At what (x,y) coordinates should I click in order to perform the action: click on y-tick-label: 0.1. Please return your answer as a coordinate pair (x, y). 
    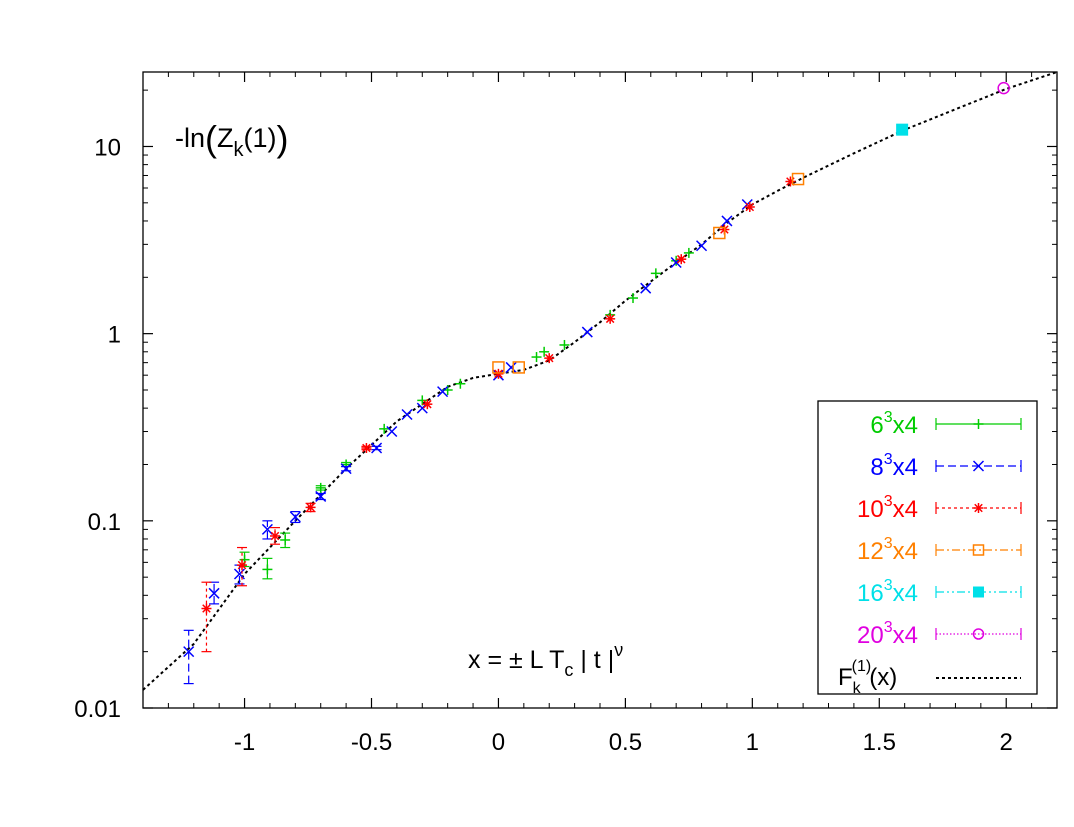
    Looking at the image, I should click on (104, 522).